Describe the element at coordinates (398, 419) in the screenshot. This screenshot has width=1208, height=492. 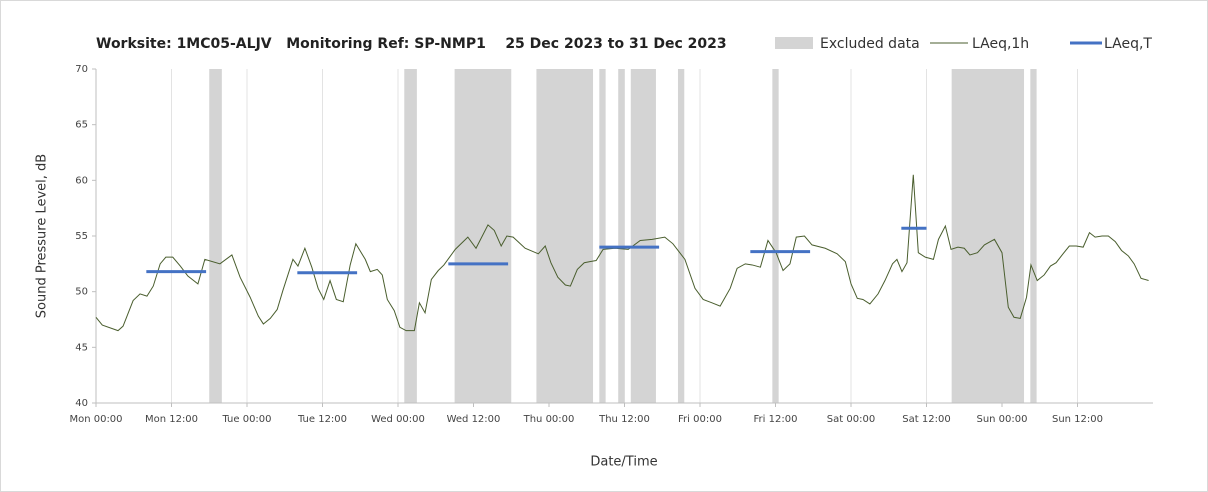
I see `x-tick-label: Wed 00:00` at that location.